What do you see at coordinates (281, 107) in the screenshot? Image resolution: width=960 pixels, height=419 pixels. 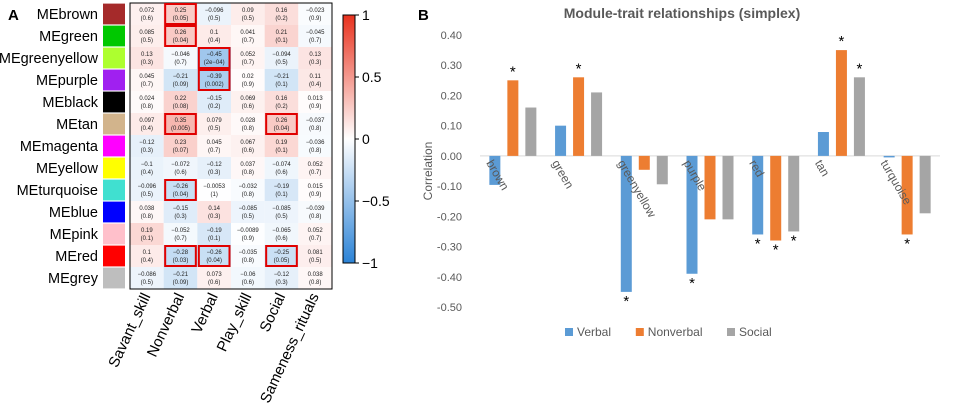 I see `cell-pvalue: (0.2)` at bounding box center [281, 107].